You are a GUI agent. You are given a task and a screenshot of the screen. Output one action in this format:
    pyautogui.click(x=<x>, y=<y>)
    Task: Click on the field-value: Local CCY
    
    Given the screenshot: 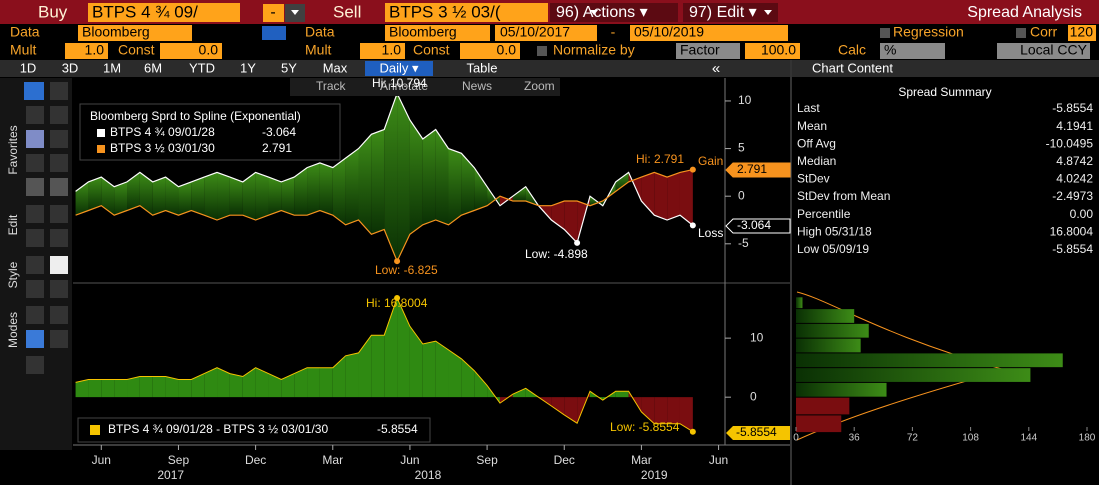 What is the action you would take?
    pyautogui.click(x=1054, y=50)
    